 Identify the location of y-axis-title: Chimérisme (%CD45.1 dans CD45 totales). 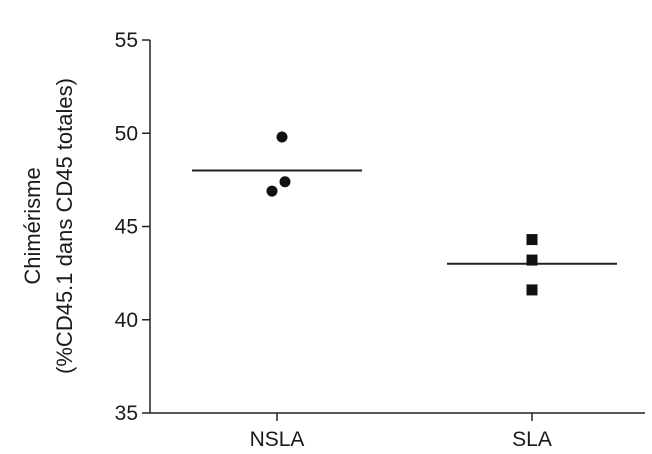
(48, 226).